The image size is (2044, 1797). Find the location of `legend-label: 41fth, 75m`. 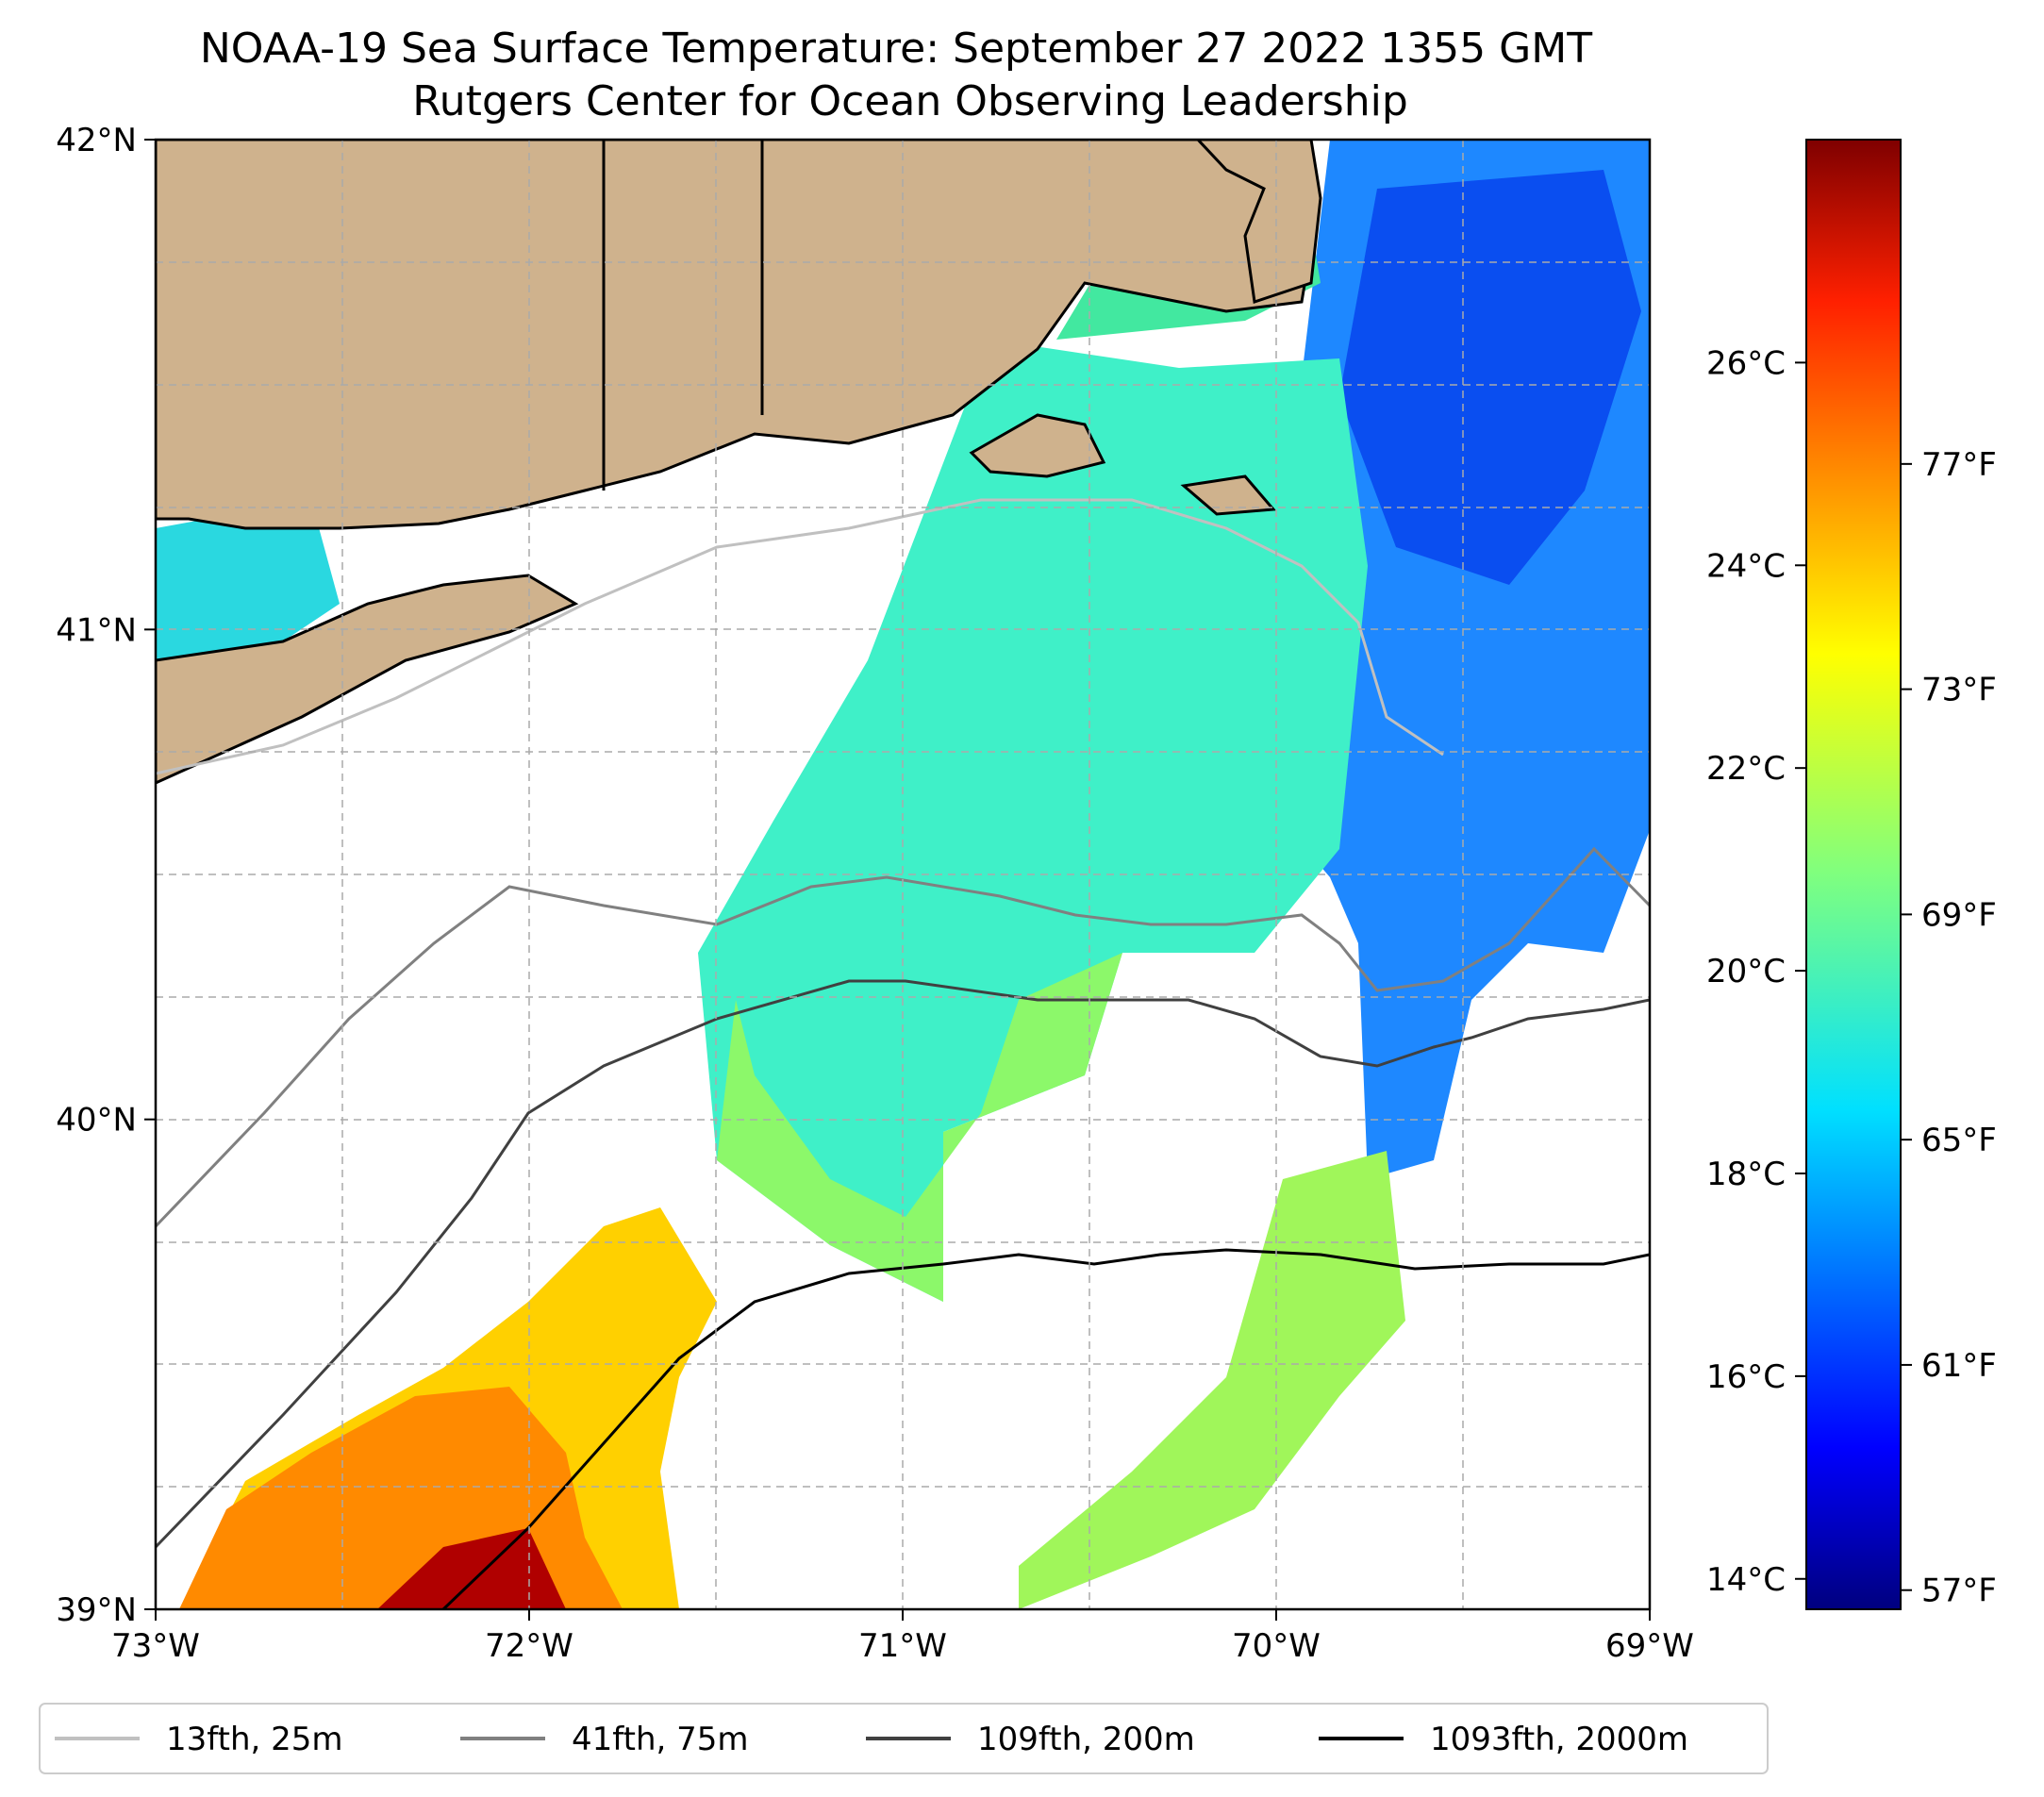

legend-label: 41fth, 75m is located at coordinates (661, 1739).